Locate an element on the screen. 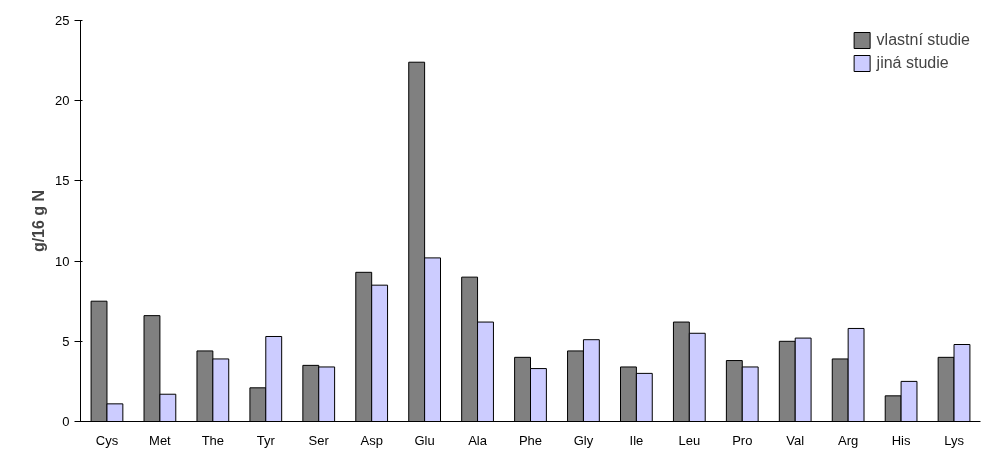  x-tick-label: Cys is located at coordinates (107, 440).